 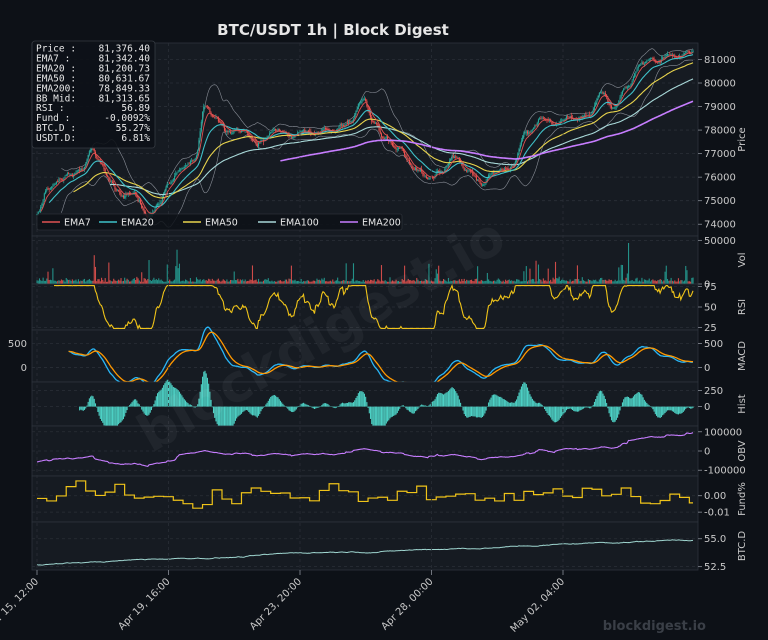 I want to click on info-label: BB Mid:, so click(x=56, y=98).